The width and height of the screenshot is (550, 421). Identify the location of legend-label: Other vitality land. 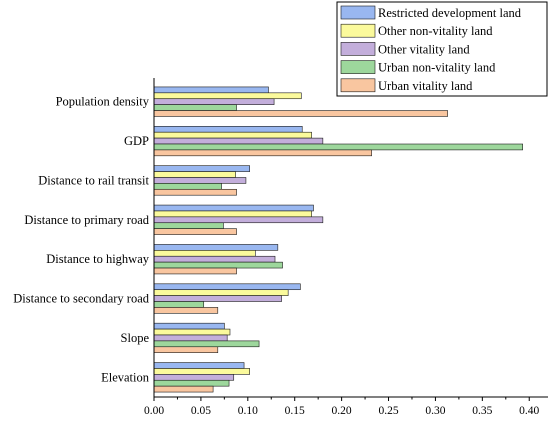
(424, 49).